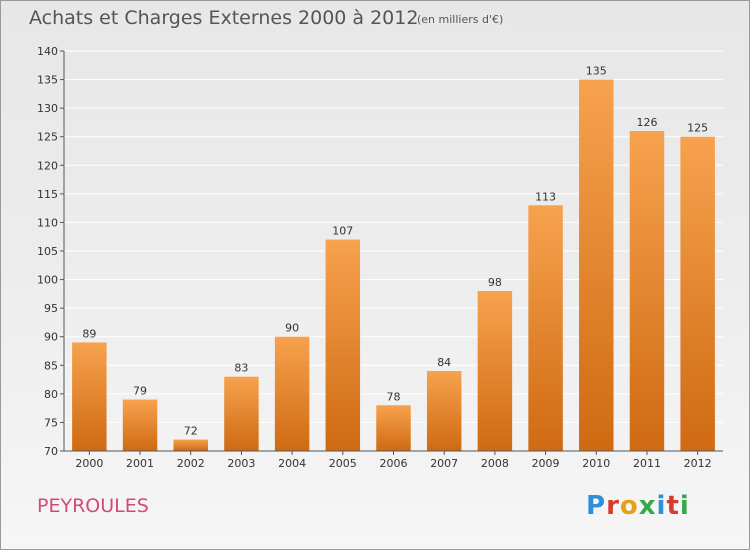 Image resolution: width=750 pixels, height=550 pixels. What do you see at coordinates (47, 108) in the screenshot?
I see `y-tick-label: 130` at bounding box center [47, 108].